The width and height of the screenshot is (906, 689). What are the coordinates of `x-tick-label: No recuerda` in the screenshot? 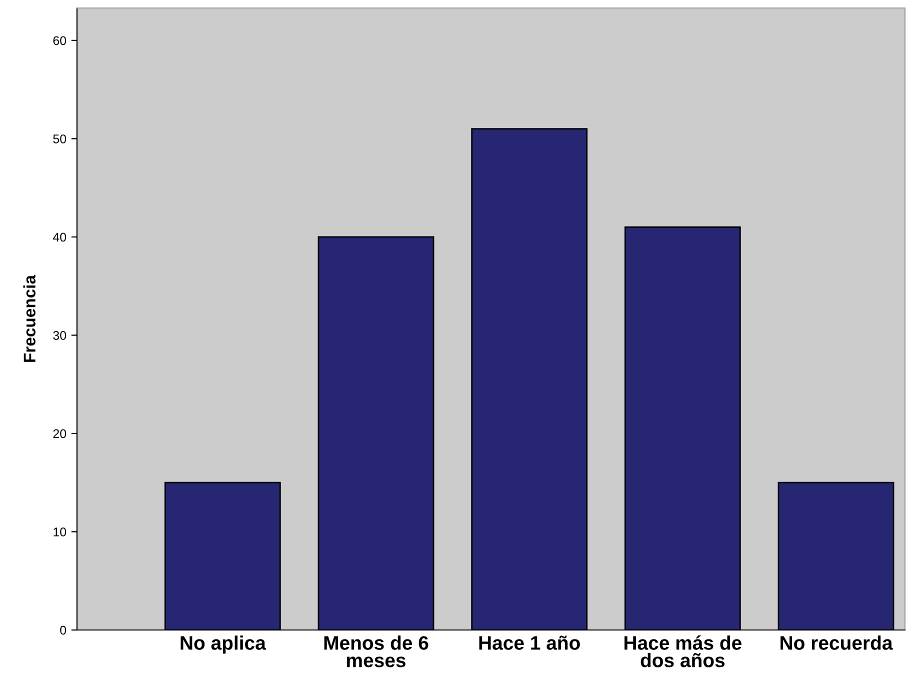 It's located at (836, 643).